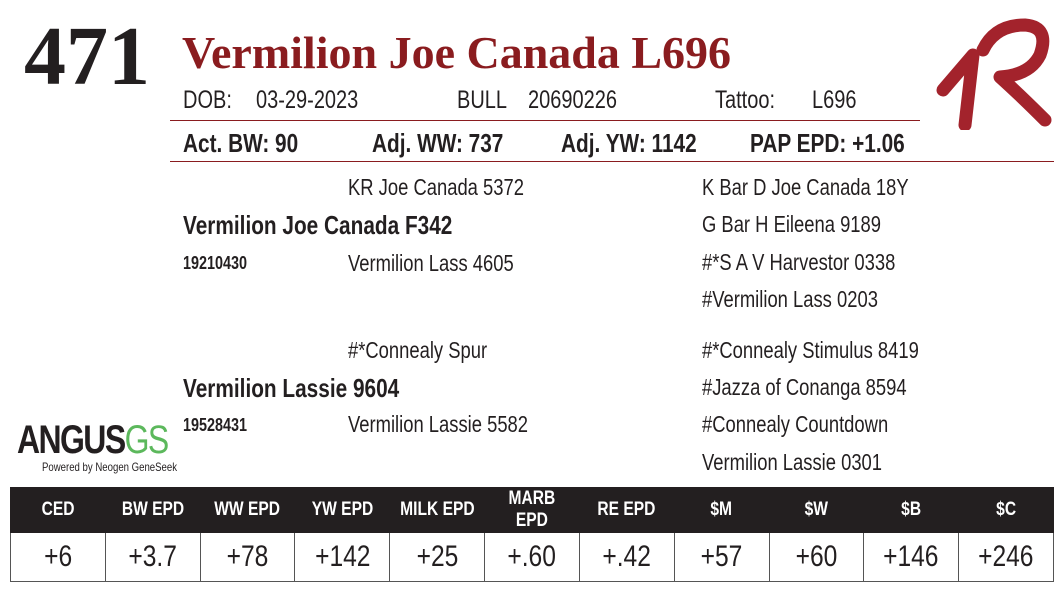  I want to click on epd-header: MARB EPD, so click(532, 510).